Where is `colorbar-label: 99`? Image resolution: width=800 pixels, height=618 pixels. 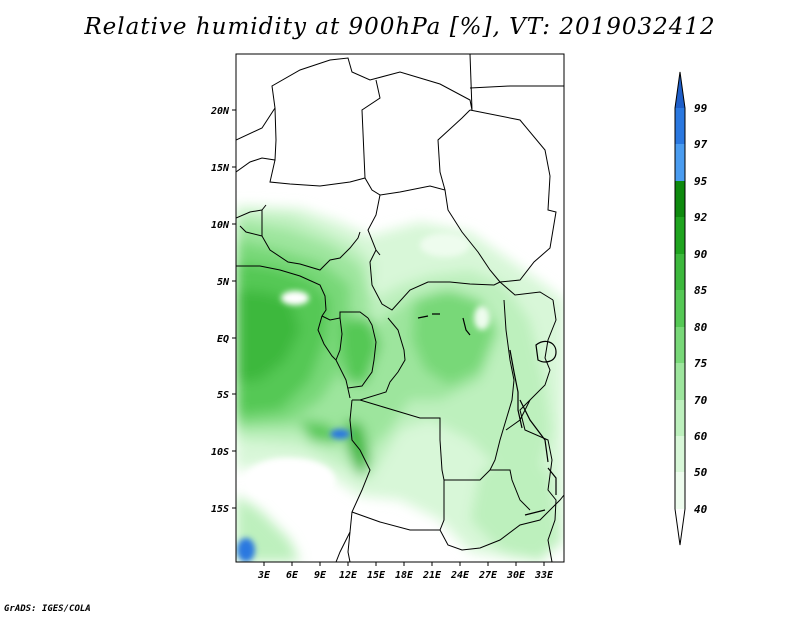 colorbar-label: 99 is located at coordinates (701, 108).